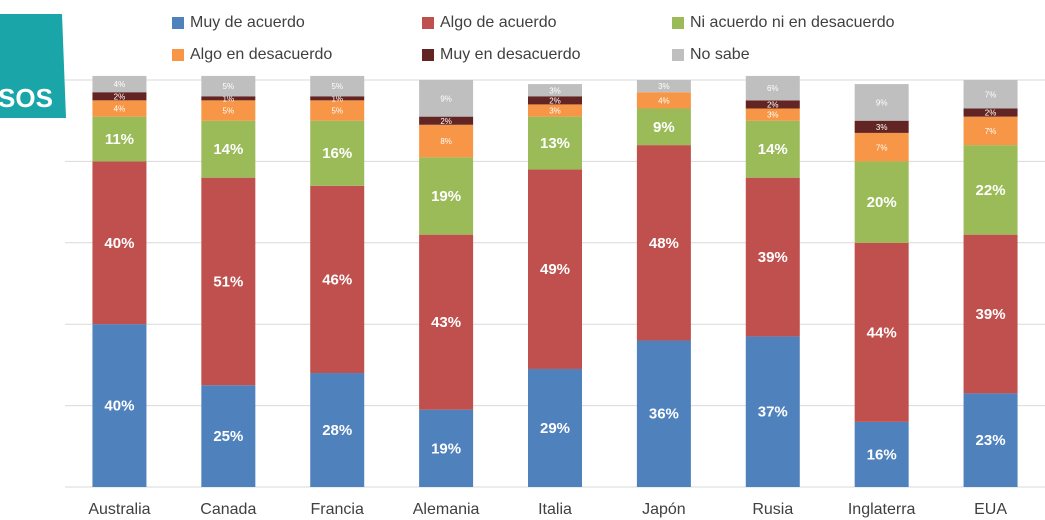 This screenshot has width=1045, height=520. Describe the element at coordinates (261, 54) in the screenshot. I see `legend-label: Algo en desacuerdo` at that location.